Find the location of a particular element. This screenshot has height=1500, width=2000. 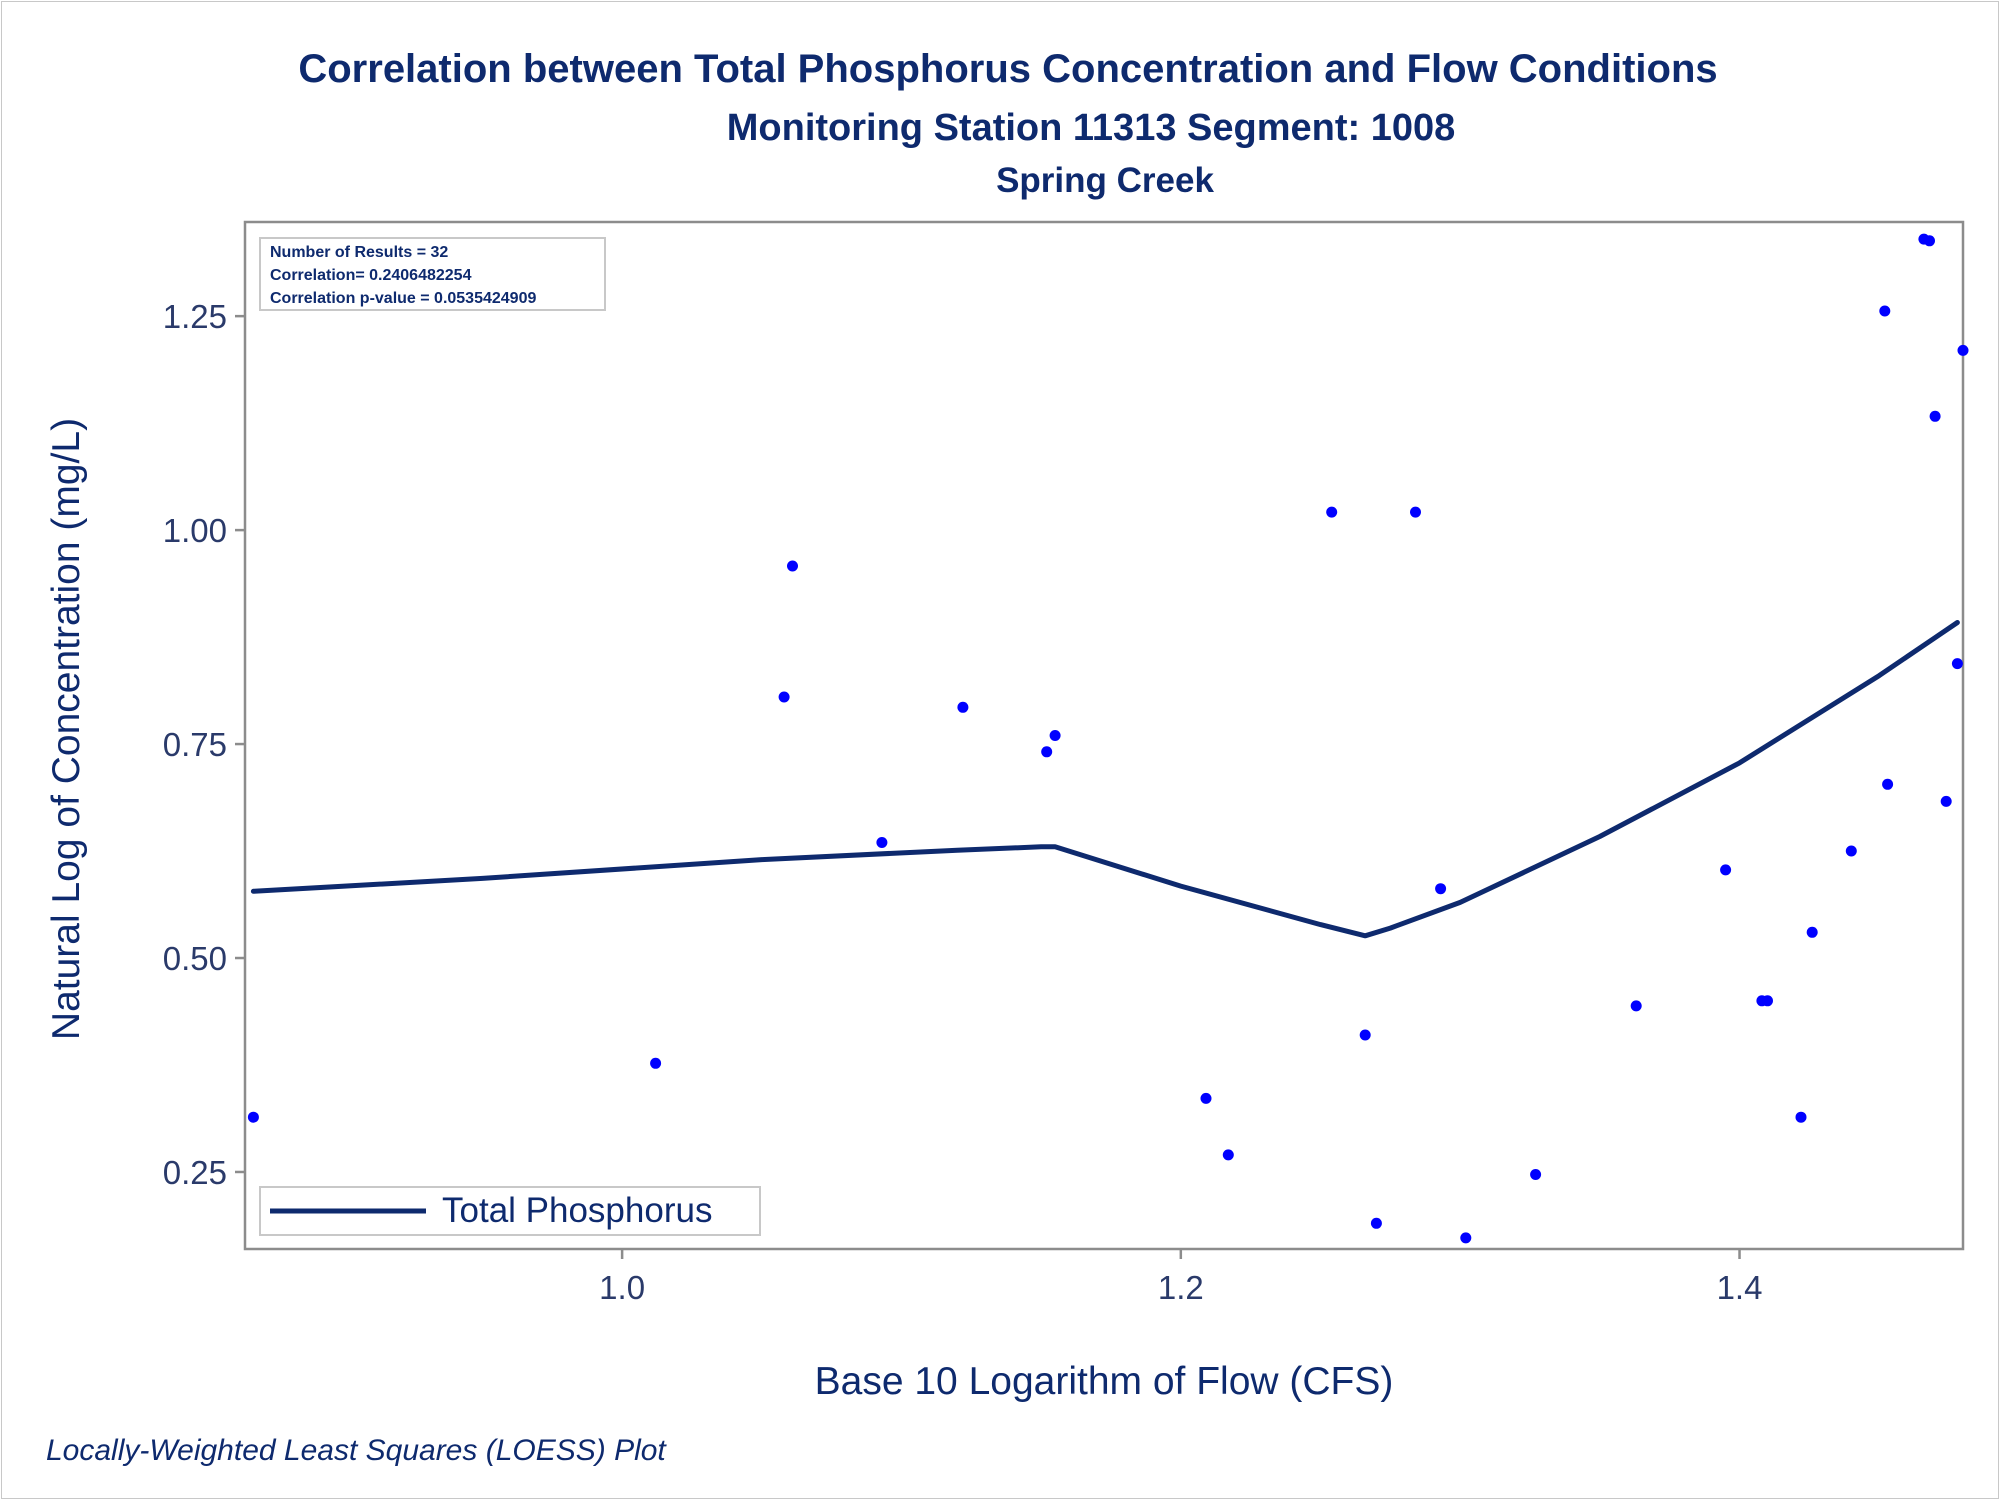

x-tick-label: 1.0 is located at coordinates (622, 1287).